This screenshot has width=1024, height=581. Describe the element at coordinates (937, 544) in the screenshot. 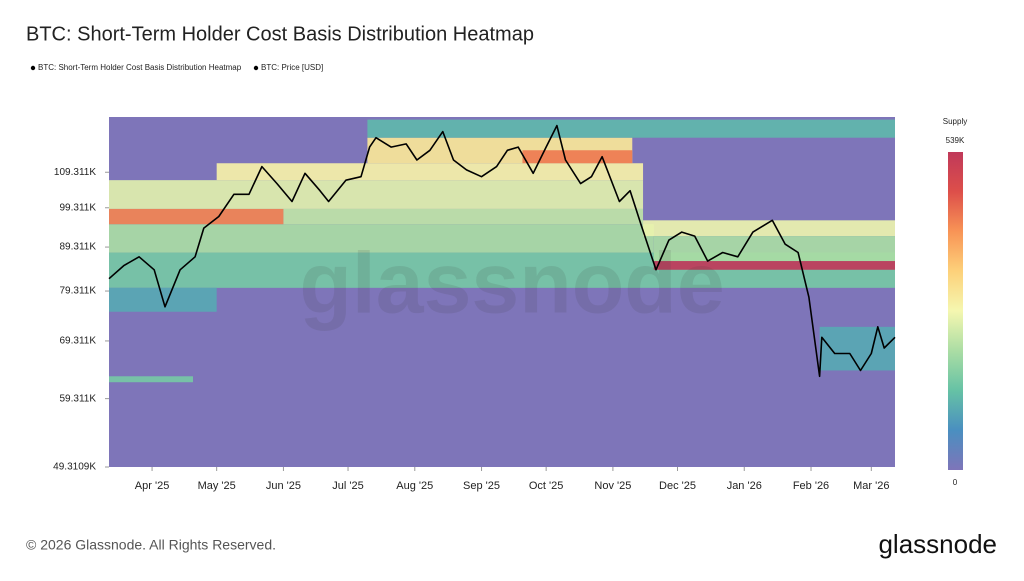

I see `logo: glassnode` at that location.